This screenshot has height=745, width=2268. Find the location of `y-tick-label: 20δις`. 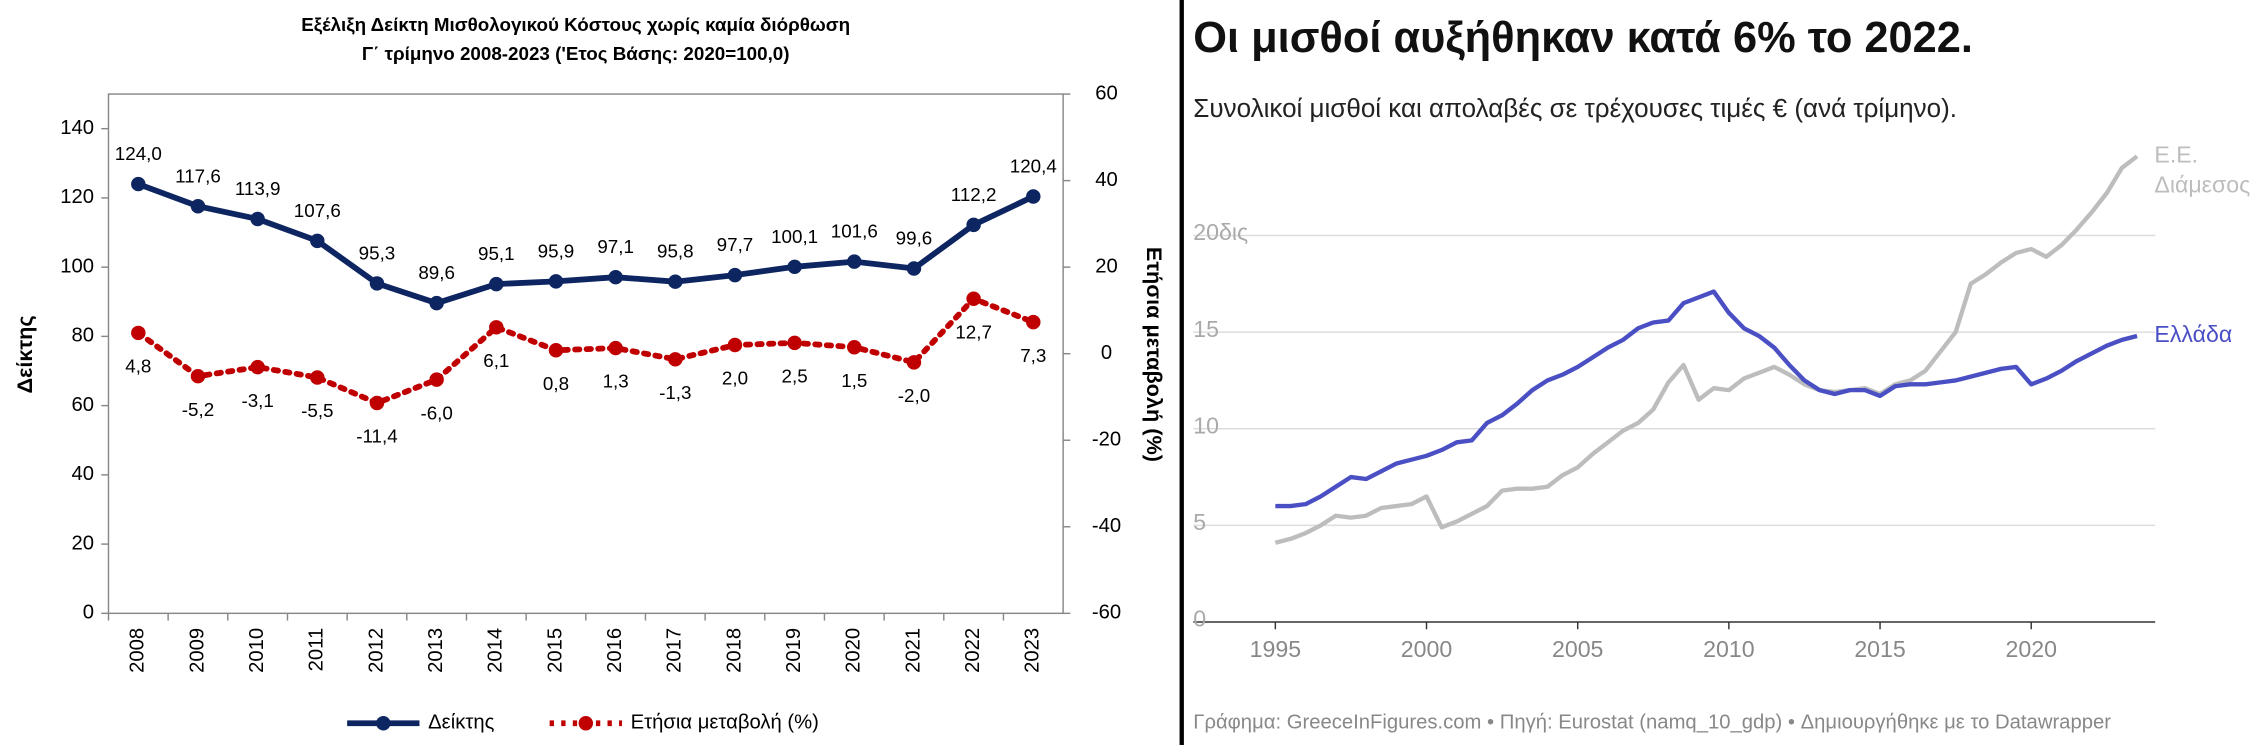

y-tick-label: 20δις is located at coordinates (1220, 232).